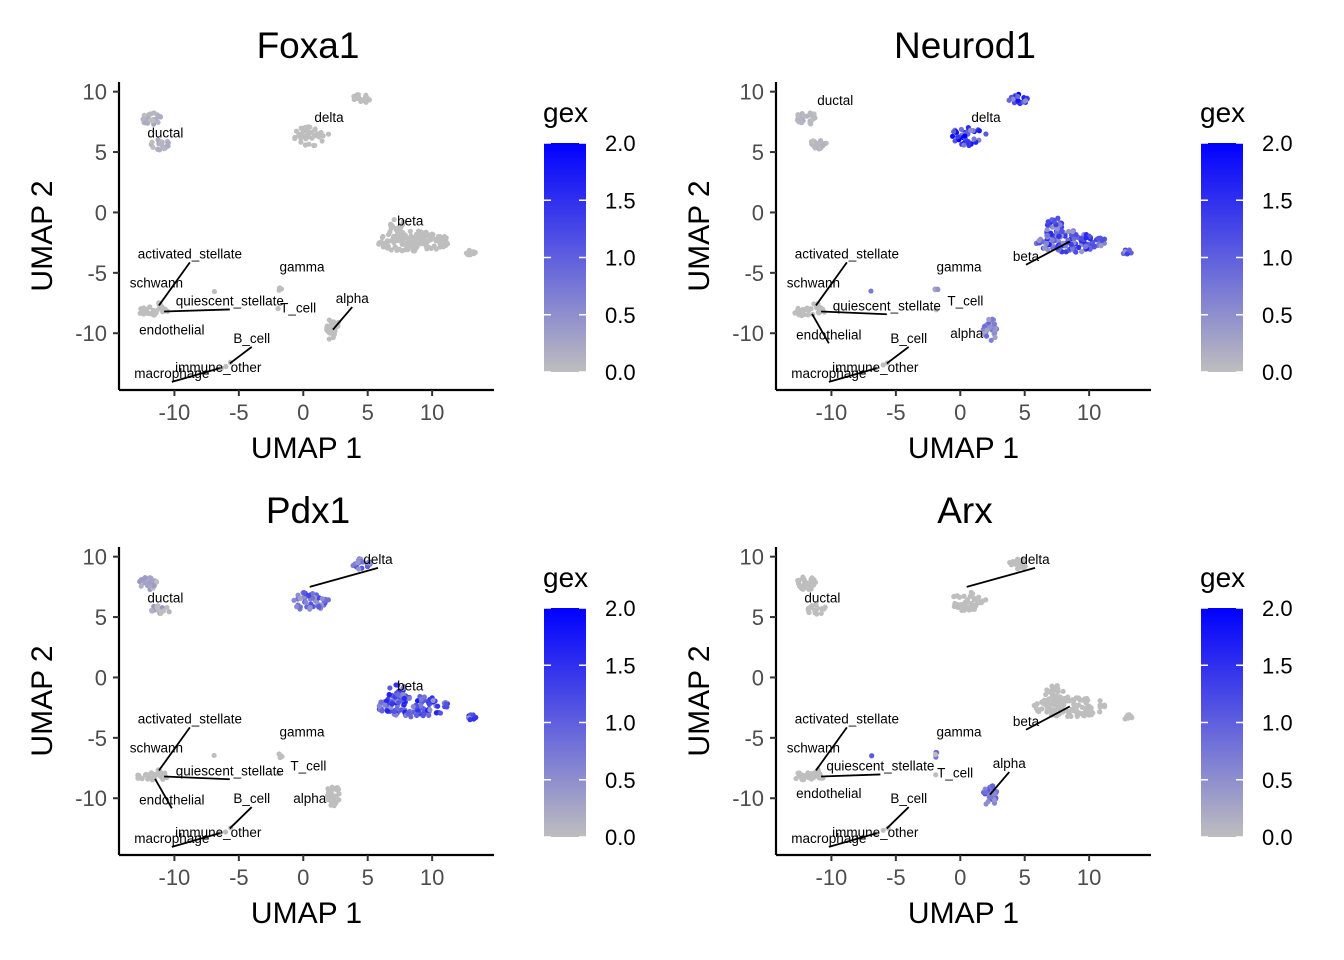 This screenshot has height=960, width=1344. I want to click on cluster-T-cell, so click(278, 773).